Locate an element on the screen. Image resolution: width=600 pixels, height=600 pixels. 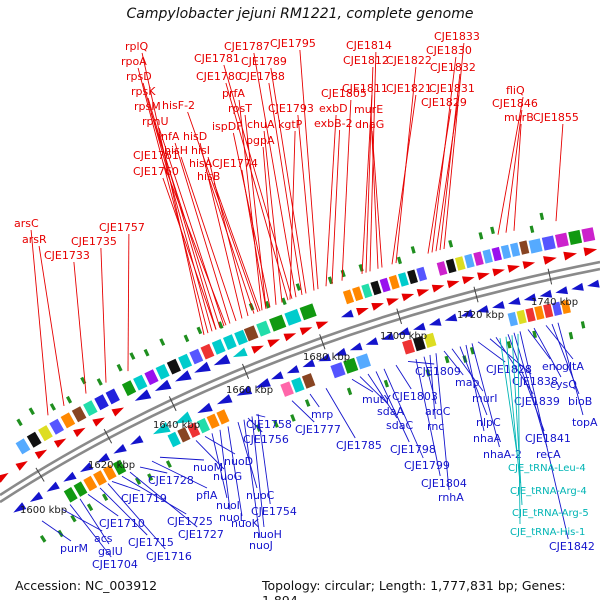
gene-label: aroC is located at coordinates (438, 411).